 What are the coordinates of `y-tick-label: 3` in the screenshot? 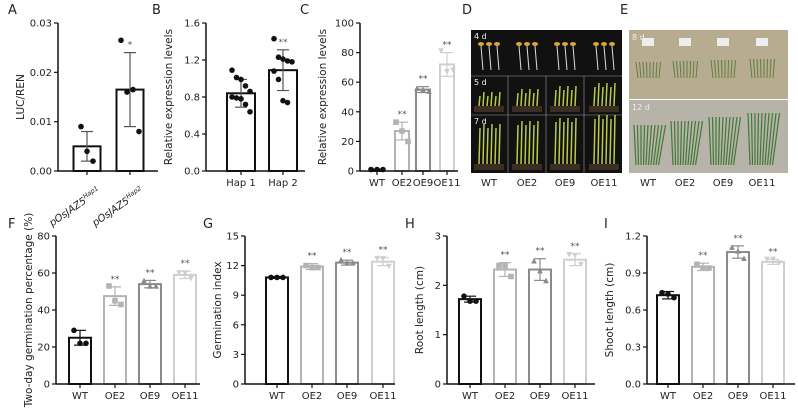 It's located at (236, 355).